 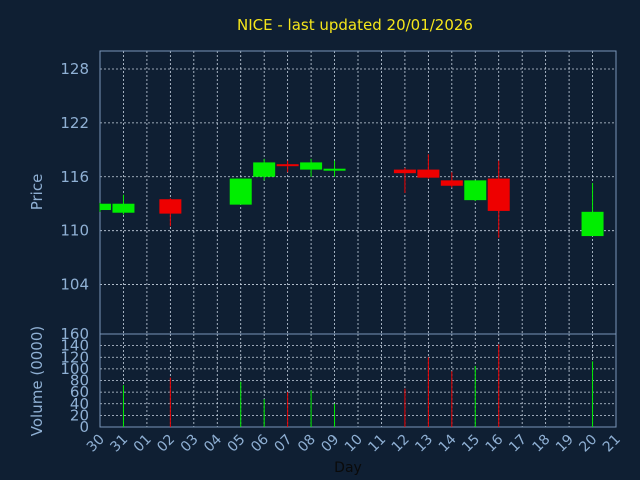 What do you see at coordinates (377, 444) in the screenshot?
I see `x-tick-label: 11` at bounding box center [377, 444].